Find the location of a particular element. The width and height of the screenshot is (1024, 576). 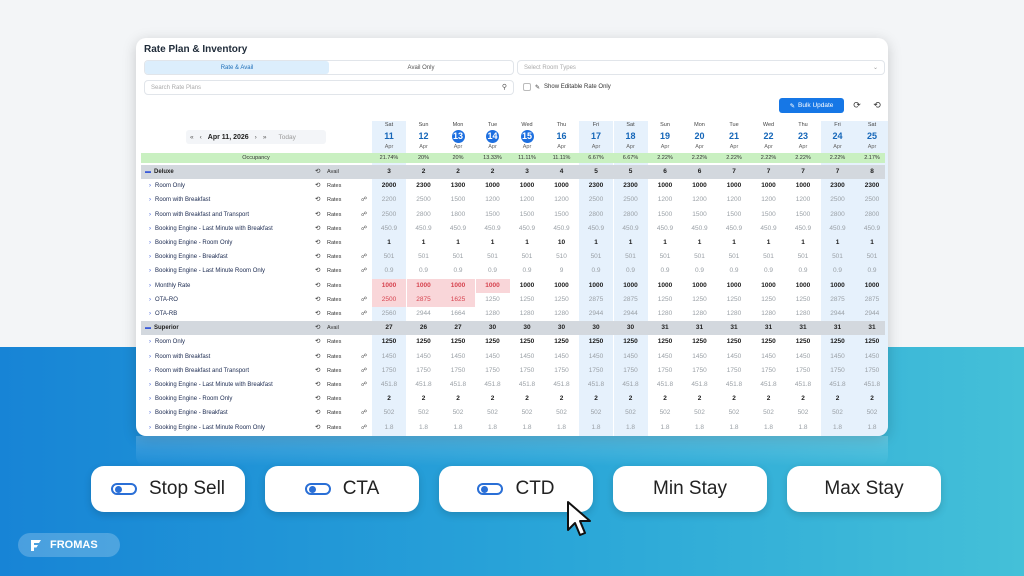

rate-plan-name: › Room with Breakfast and Transport is located at coordinates (199, 371).